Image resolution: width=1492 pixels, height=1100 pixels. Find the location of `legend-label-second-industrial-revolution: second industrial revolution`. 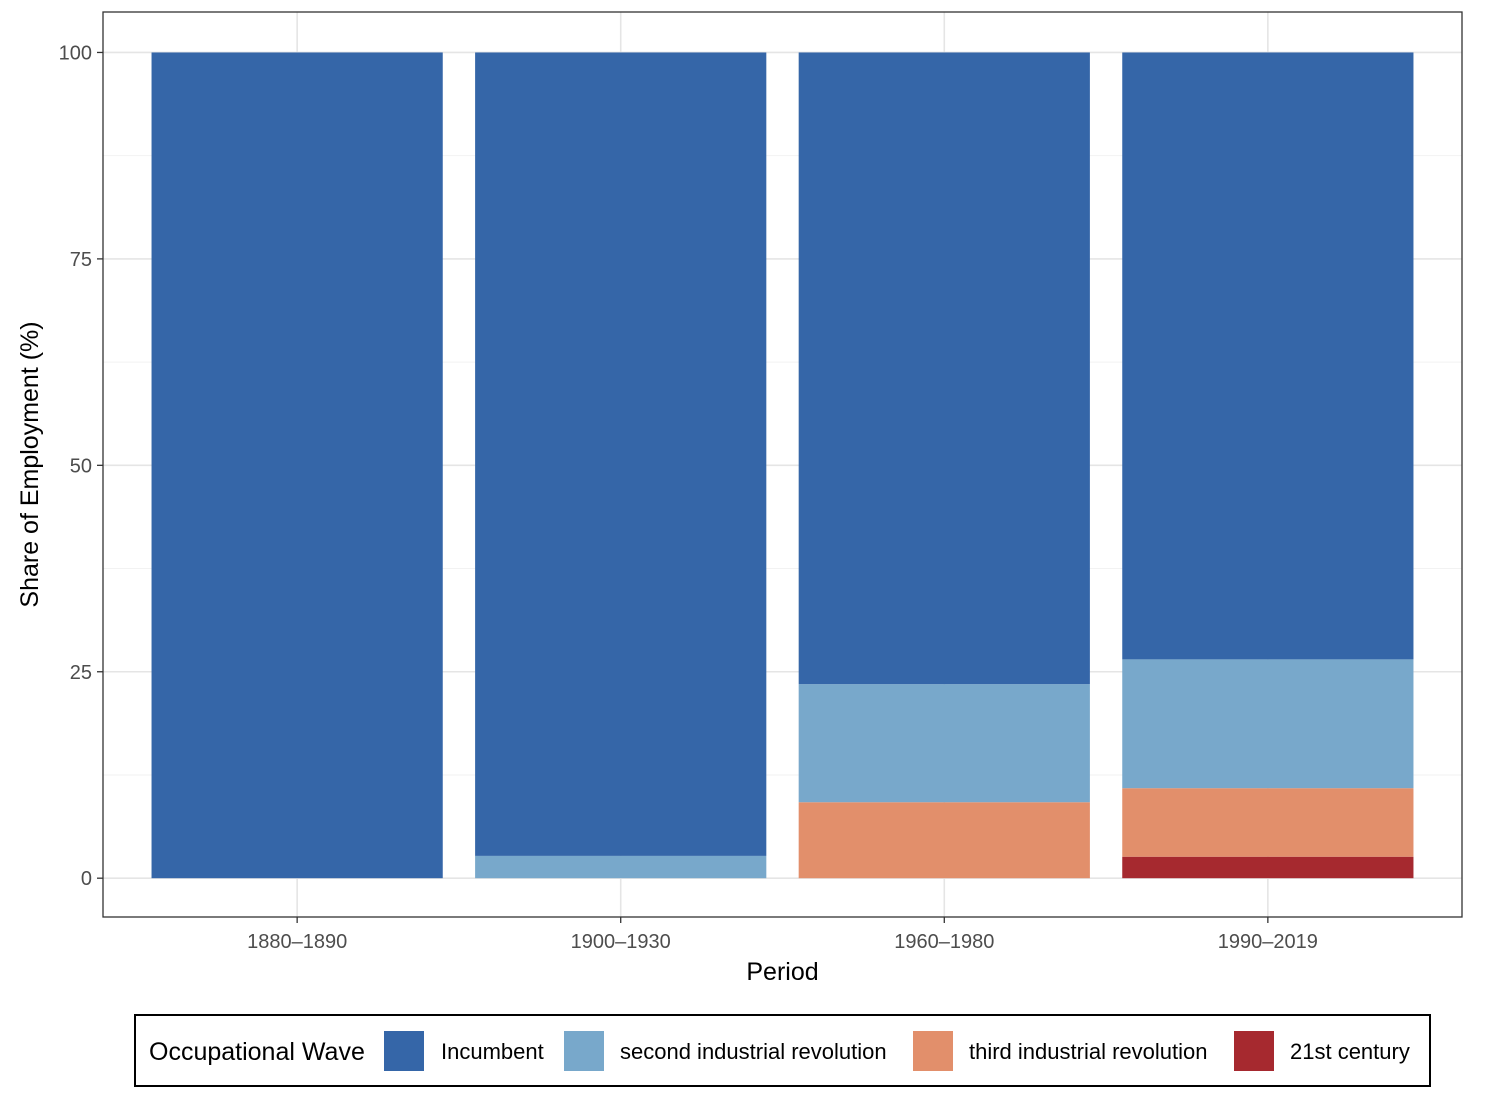

legend-label-second-industrial-revolution: second industrial revolution is located at coordinates (753, 1051).